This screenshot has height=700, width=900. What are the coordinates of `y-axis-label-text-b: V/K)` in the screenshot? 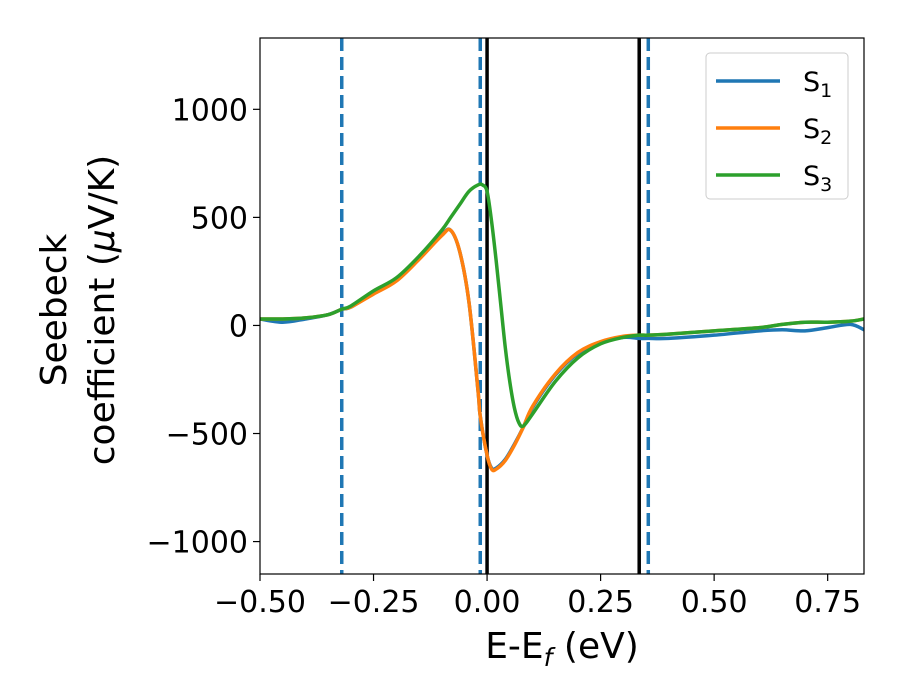 It's located at (102, 192).